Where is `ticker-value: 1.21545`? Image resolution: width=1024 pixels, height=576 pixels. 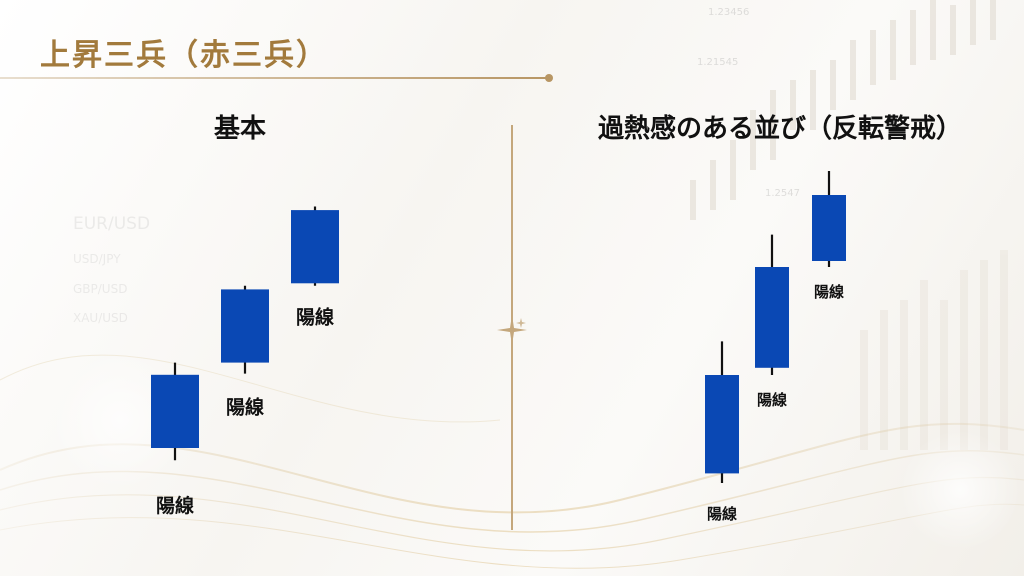
ticker-value: 1.21545 is located at coordinates (718, 62).